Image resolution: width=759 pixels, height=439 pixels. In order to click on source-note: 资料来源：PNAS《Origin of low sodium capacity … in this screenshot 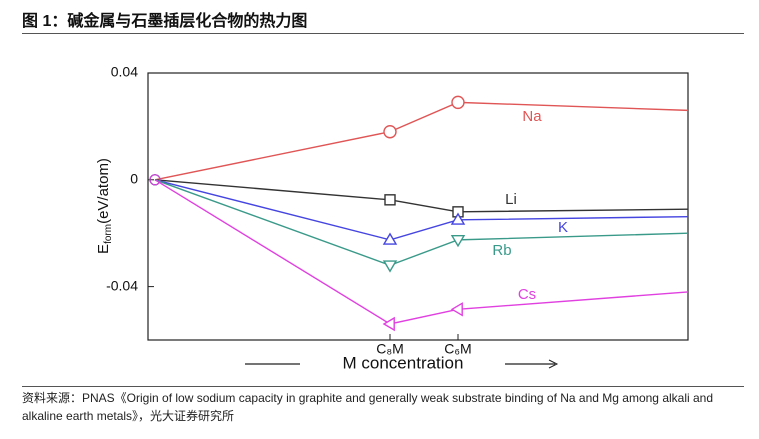, I will do `click(368, 407)`.